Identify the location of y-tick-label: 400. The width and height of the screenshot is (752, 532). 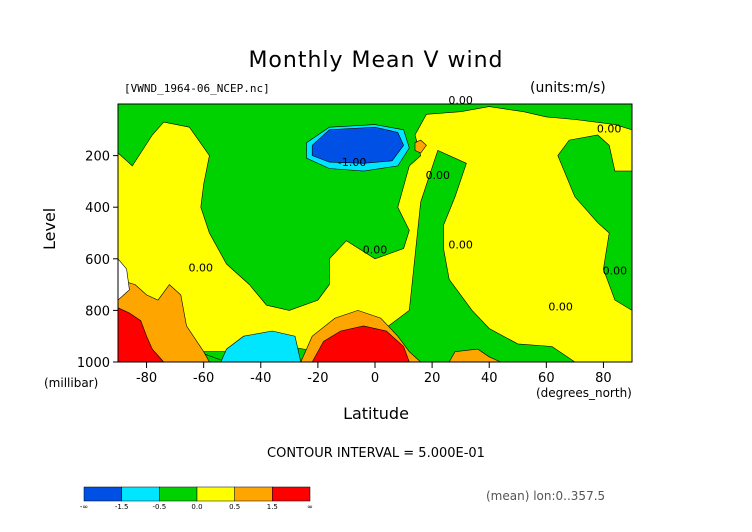
(97, 208).